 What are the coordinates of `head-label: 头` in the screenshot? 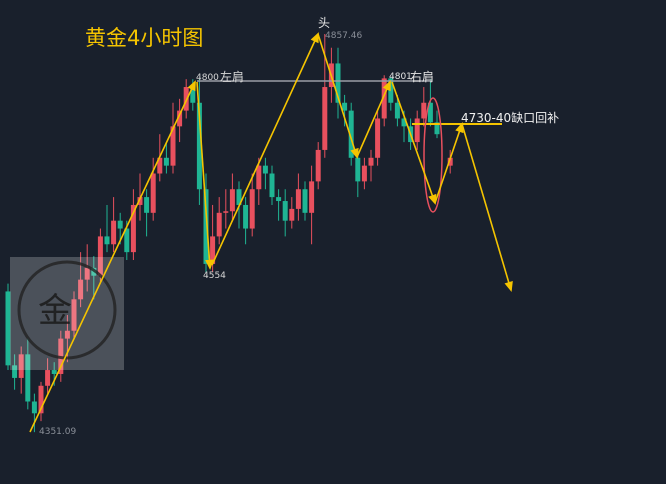 It's located at (324, 23).